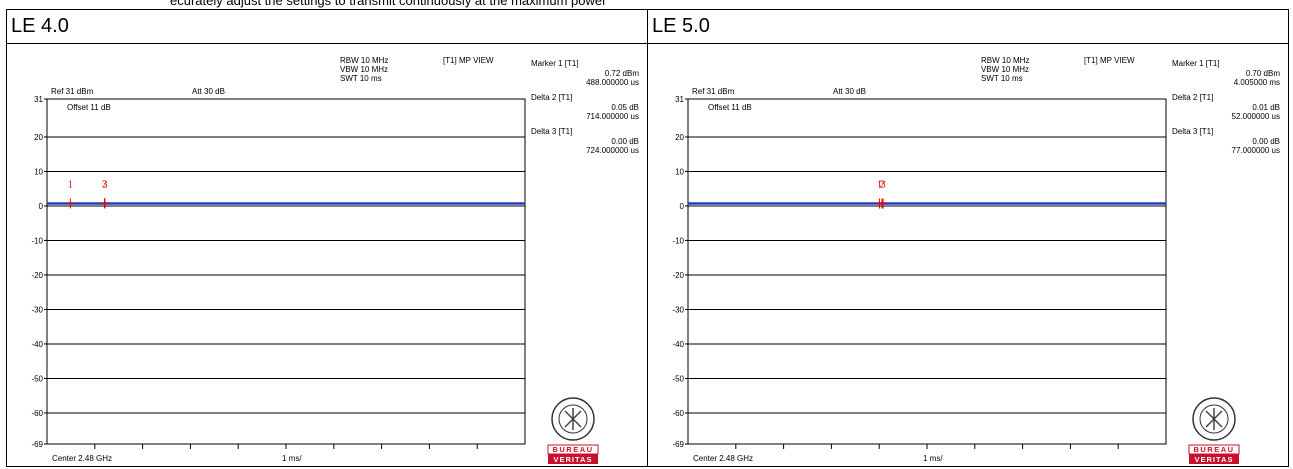  I want to click on marker-readout-time: 724.000000 us, so click(612, 150).